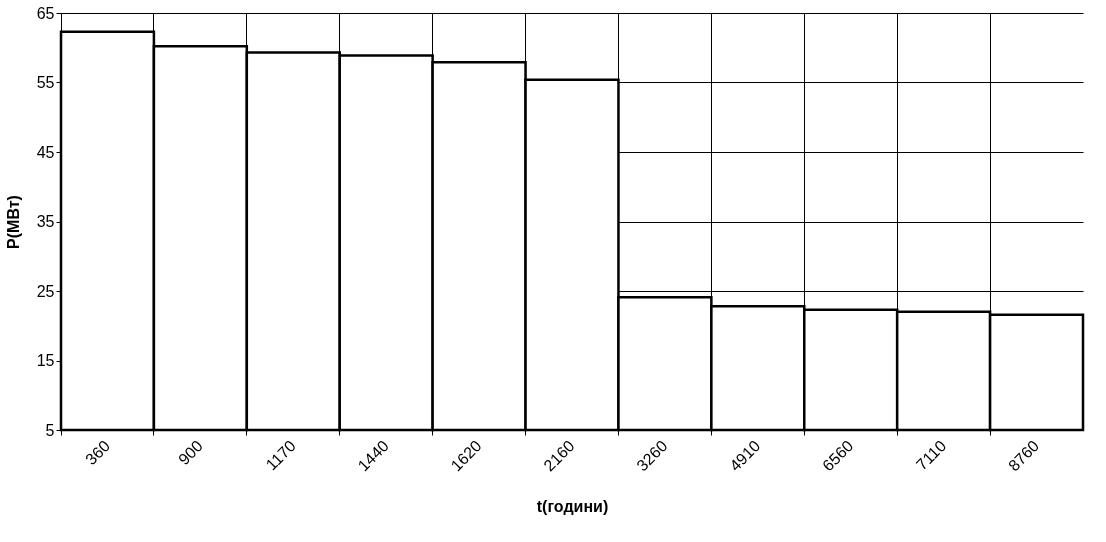  Describe the element at coordinates (45, 13) in the screenshot. I see `y-tick-label: 65` at that location.